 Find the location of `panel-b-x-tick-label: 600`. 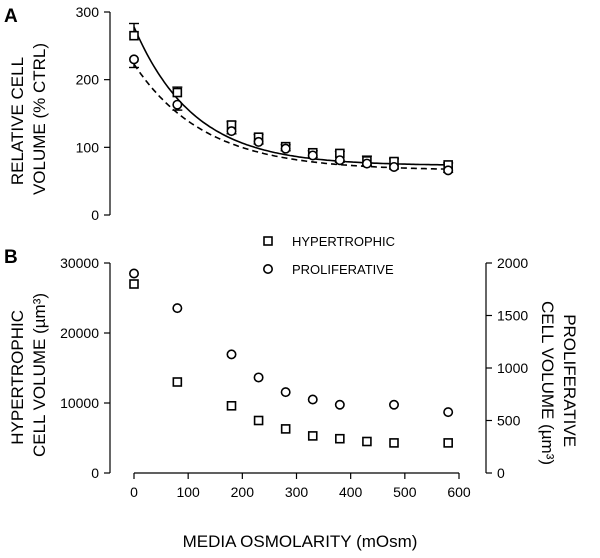

panel-b-x-tick-label: 600 is located at coordinates (459, 492).